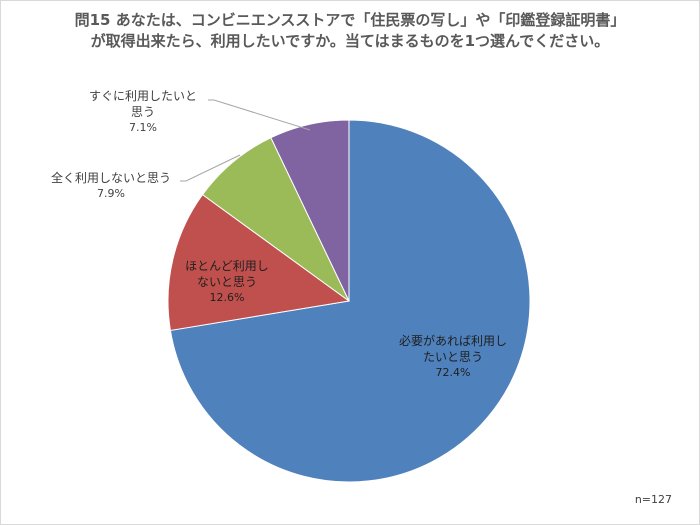  Describe the element at coordinates (143, 127) in the screenshot. I see `label-slice-4-pct: 7.1%` at that location.